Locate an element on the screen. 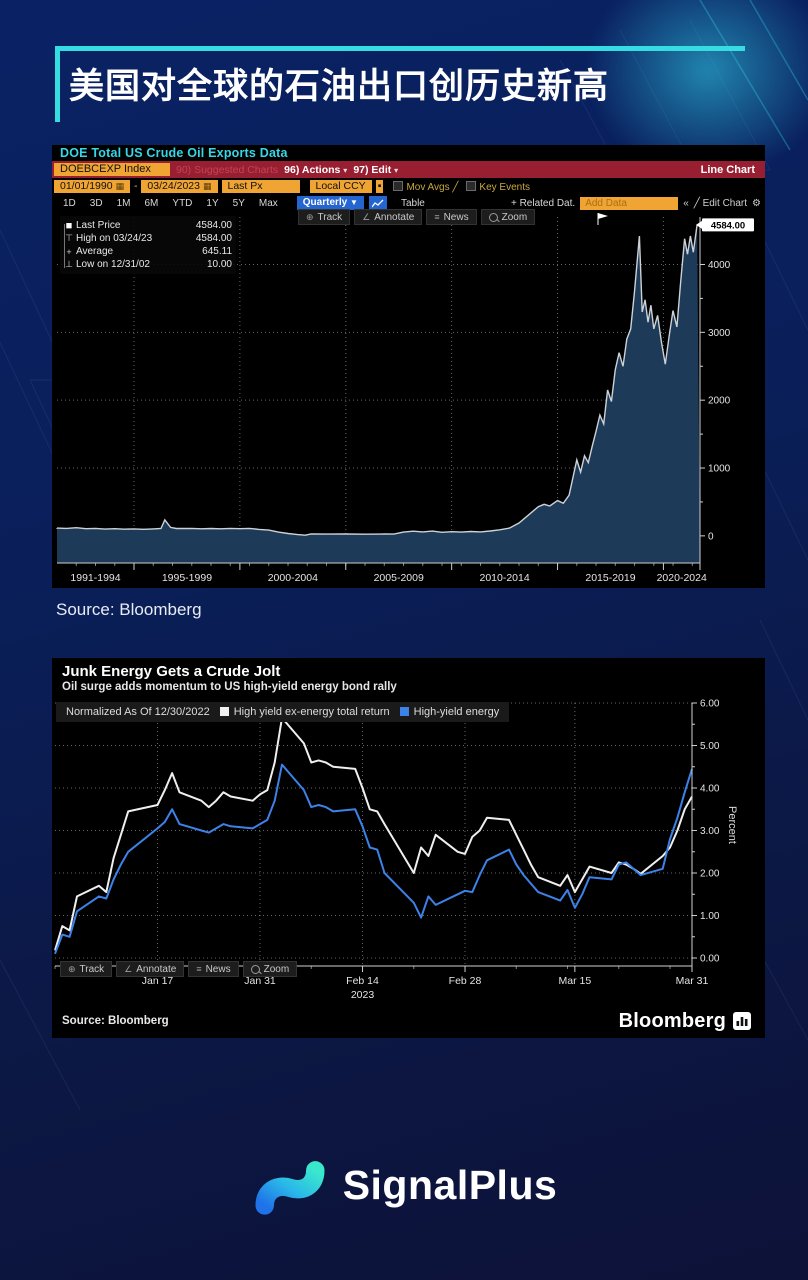 The width and height of the screenshot is (808, 1280). terminal-chart-title: DOE Total US Crude Oil Exports Data is located at coordinates (174, 153).